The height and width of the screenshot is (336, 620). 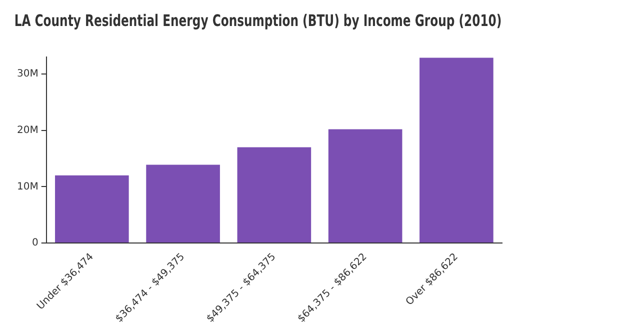 What do you see at coordinates (27, 74) in the screenshot?
I see `y-tick-label: 30M` at bounding box center [27, 74].